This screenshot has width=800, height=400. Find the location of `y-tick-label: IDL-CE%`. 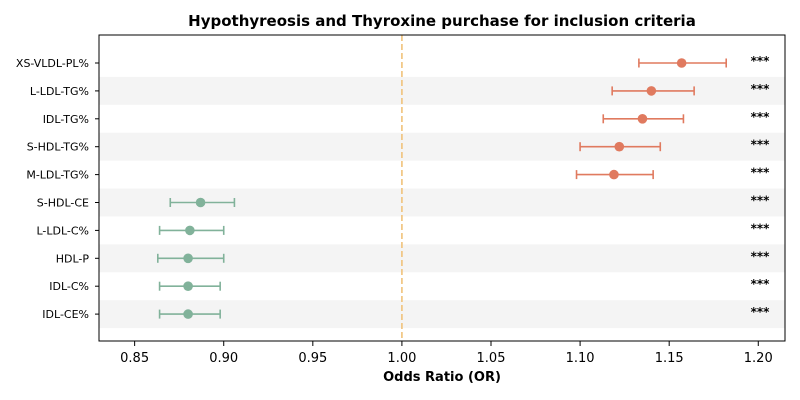

y-tick-label: IDL-CE% is located at coordinates (65, 314).